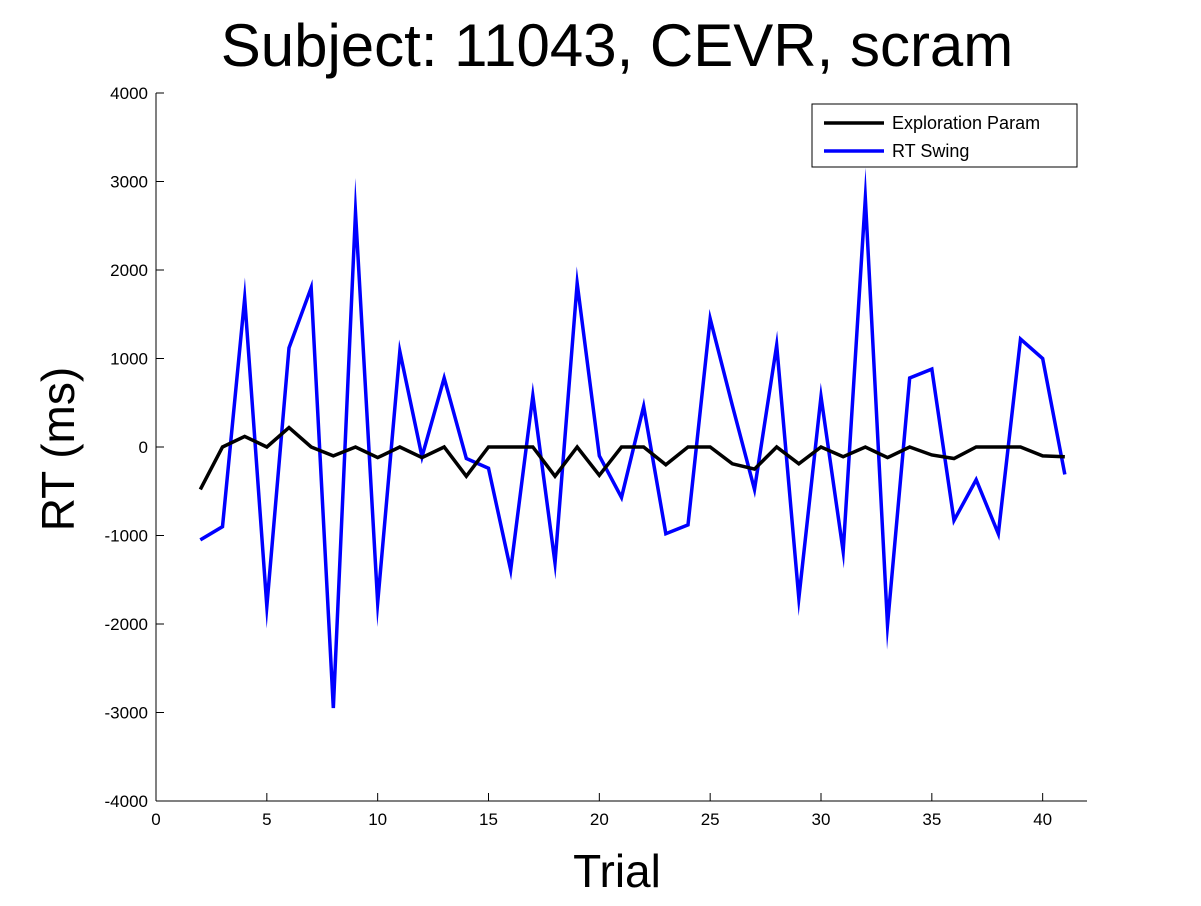 The image size is (1201, 906). Describe the element at coordinates (266, 819) in the screenshot. I see `x-tick-label: 5` at that location.